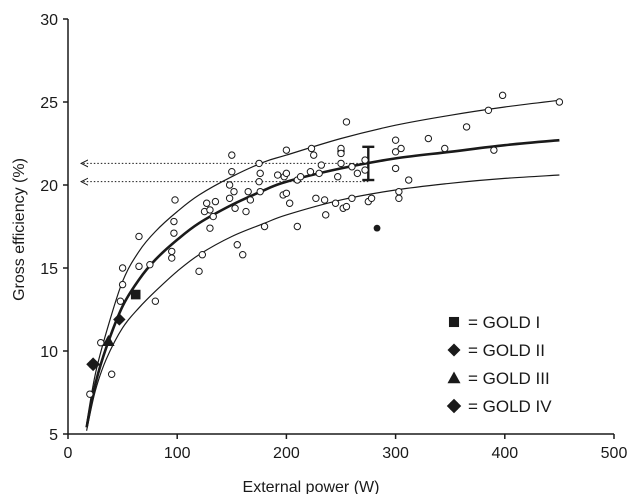 The image size is (631, 494). What do you see at coordinates (49, 352) in the screenshot?
I see `y-tick-label: 10` at bounding box center [49, 352].